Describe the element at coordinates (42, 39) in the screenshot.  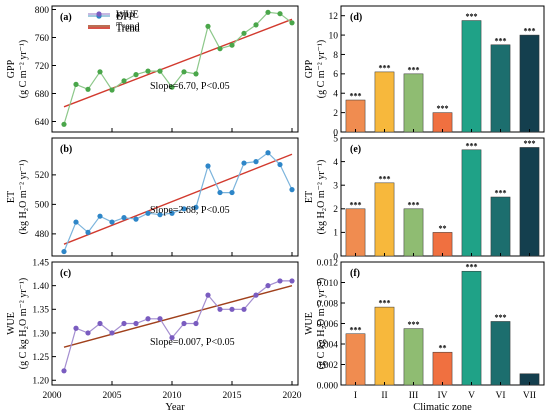
I see `y-tick-label: 760` at that location.